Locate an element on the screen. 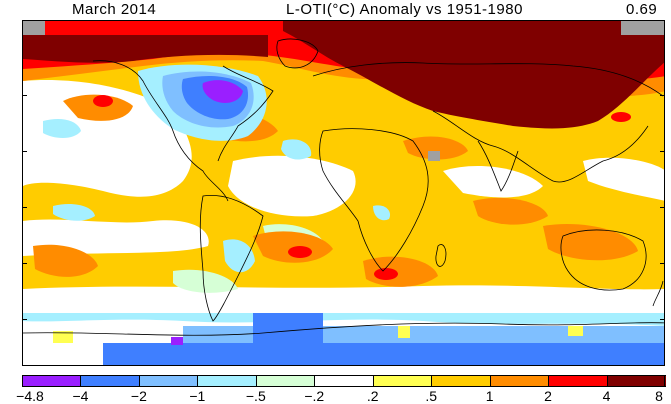 The width and height of the screenshot is (671, 404). coastline-africa is located at coordinates (374, 200).